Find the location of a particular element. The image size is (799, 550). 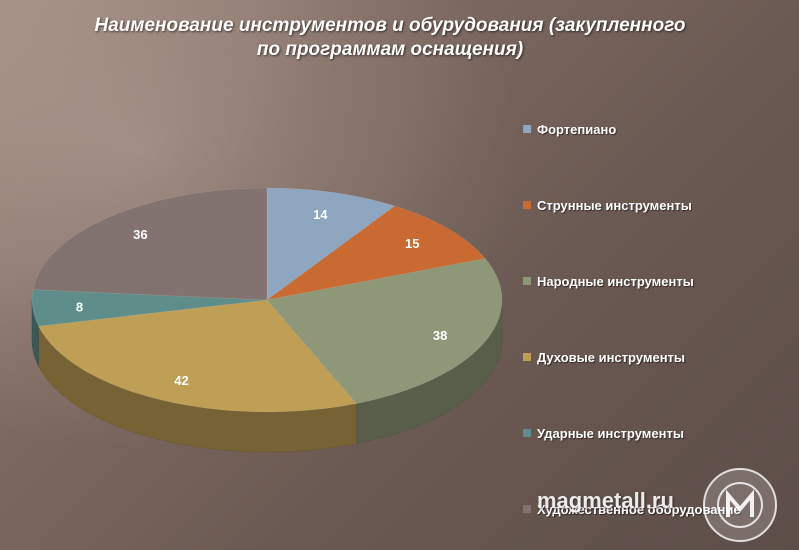

legend-item-4: Духовые инструменты is located at coordinates (658, 357).